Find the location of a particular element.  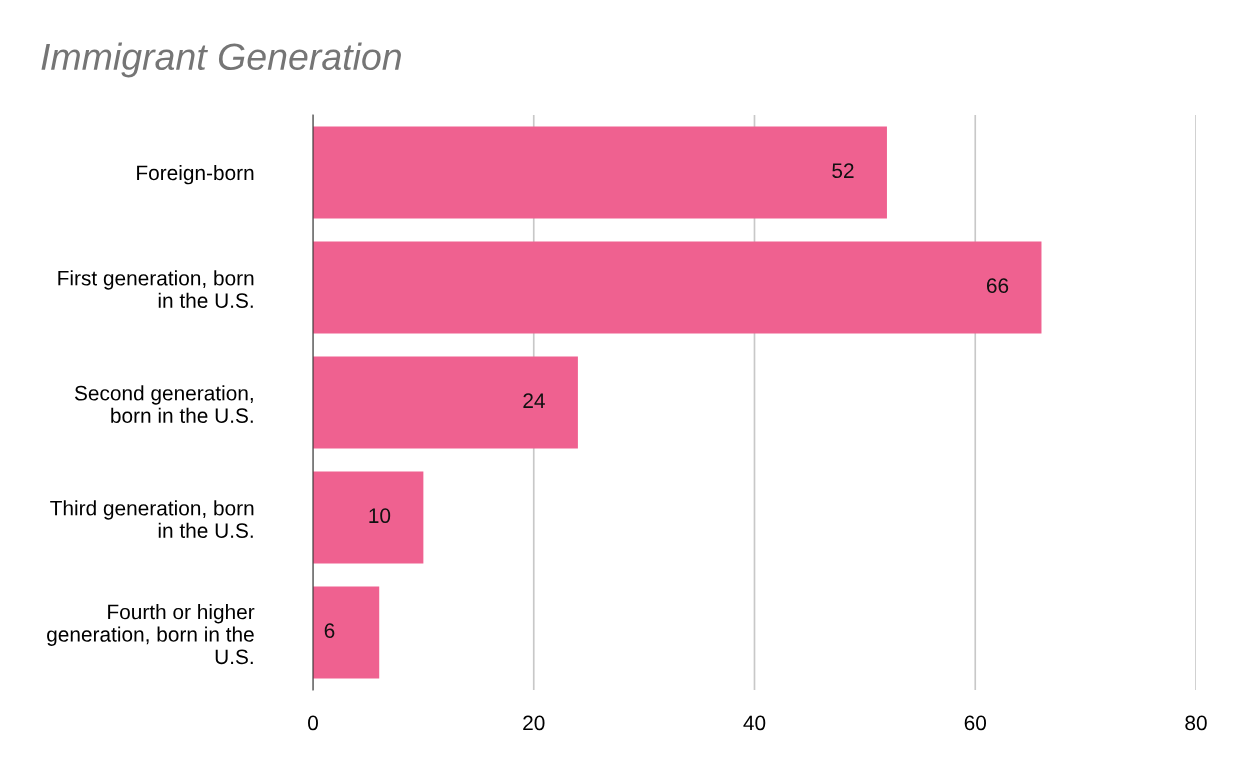

y-tick-label: Fourth or higher generation, born in the U.S. is located at coordinates (151, 634).